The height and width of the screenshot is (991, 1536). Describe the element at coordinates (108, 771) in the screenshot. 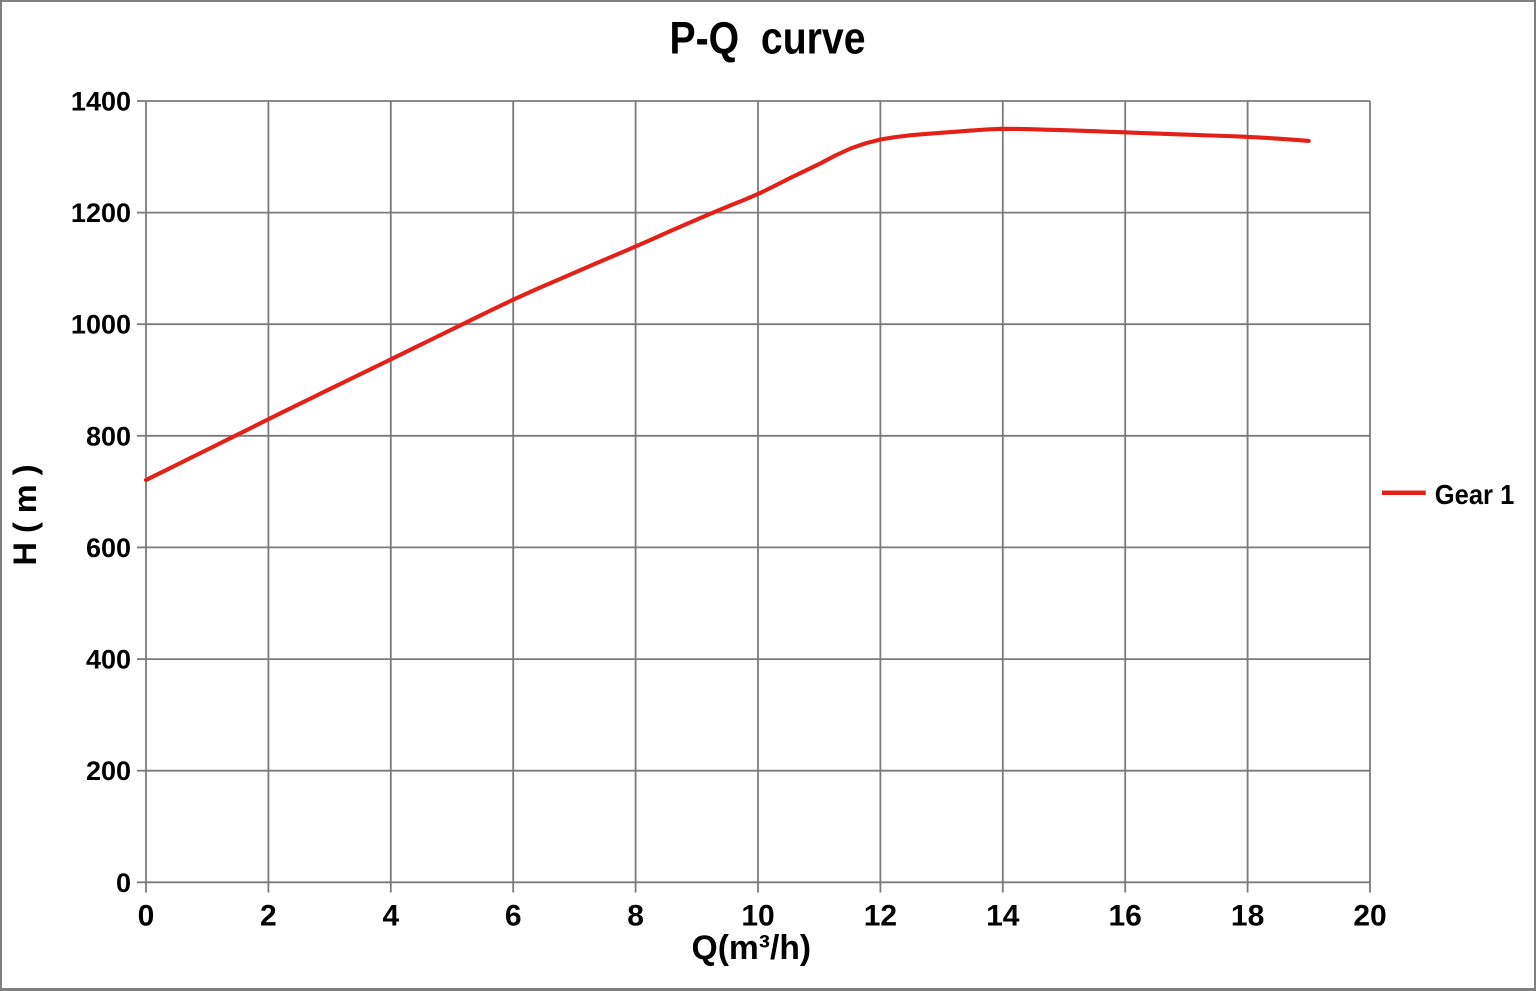

I see `svg-text: 200` at that location.